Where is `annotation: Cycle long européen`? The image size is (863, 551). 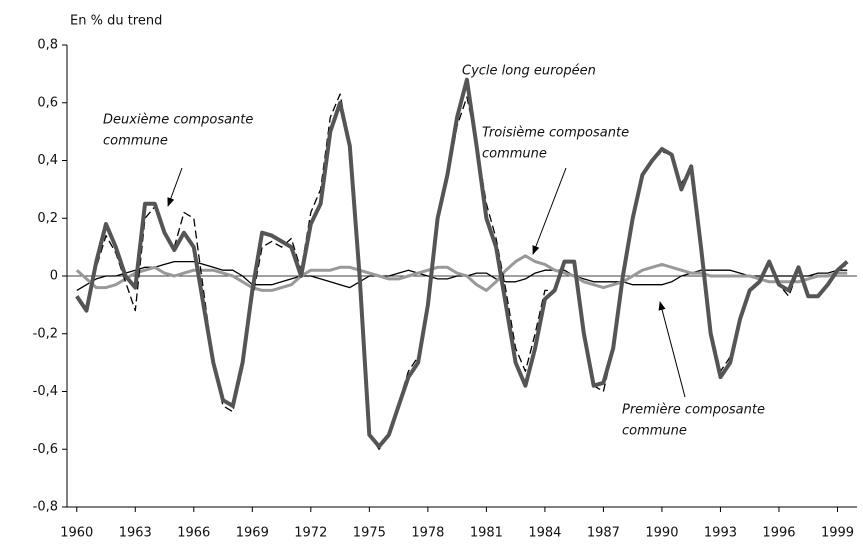
annotation: Cycle long européen is located at coordinates (529, 71).